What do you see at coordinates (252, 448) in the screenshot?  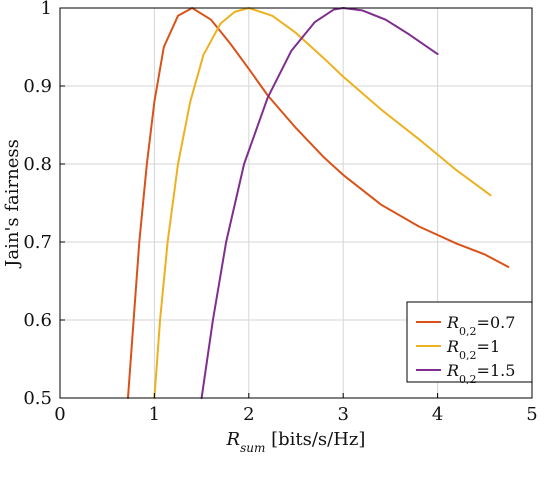 I see `x-label-subscript: sum` at bounding box center [252, 448].